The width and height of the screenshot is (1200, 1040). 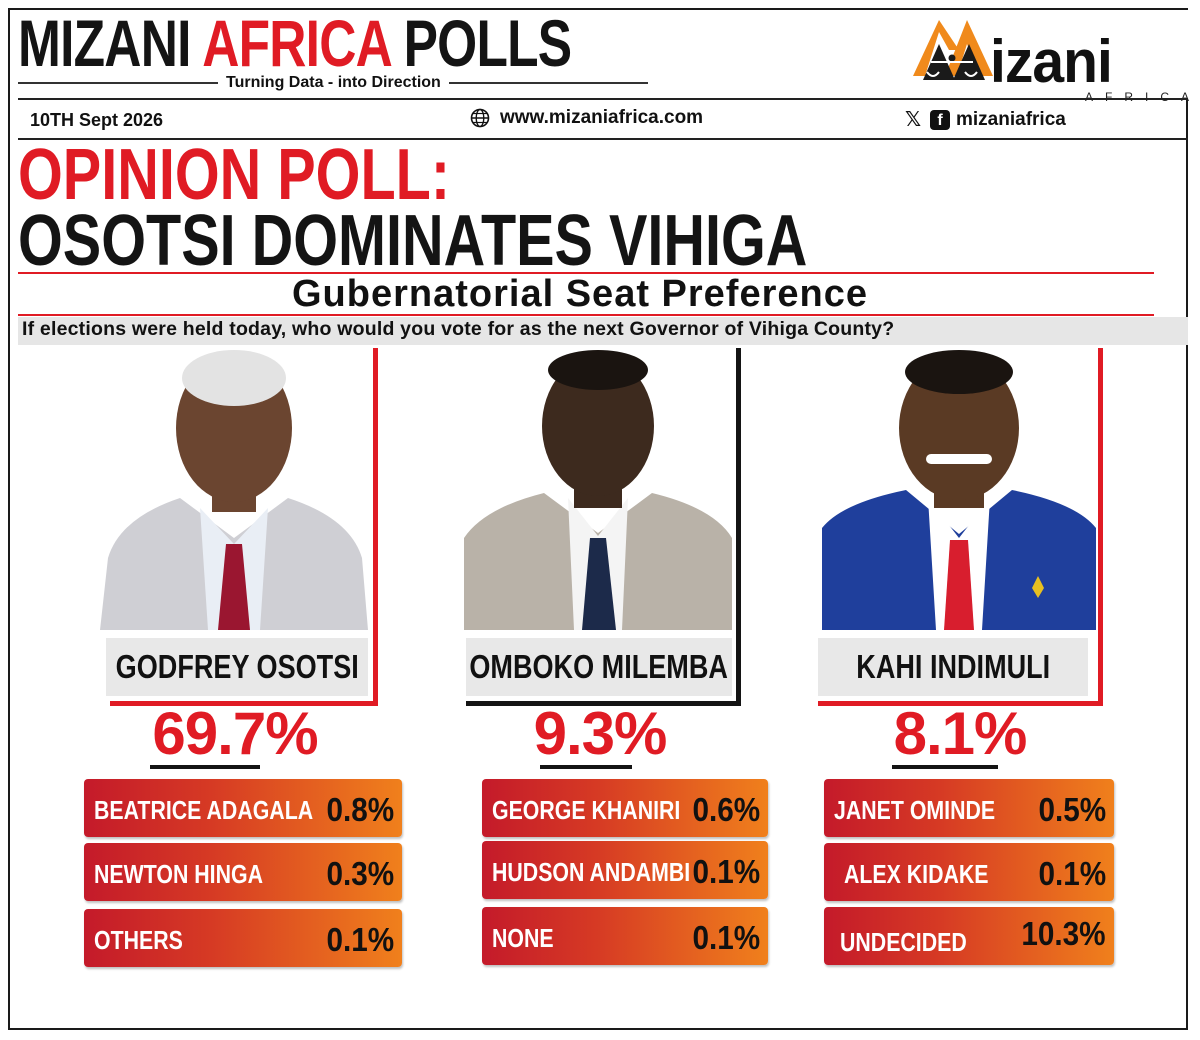 I want to click on brand-title-part3: POLLS, so click(x=487, y=43).